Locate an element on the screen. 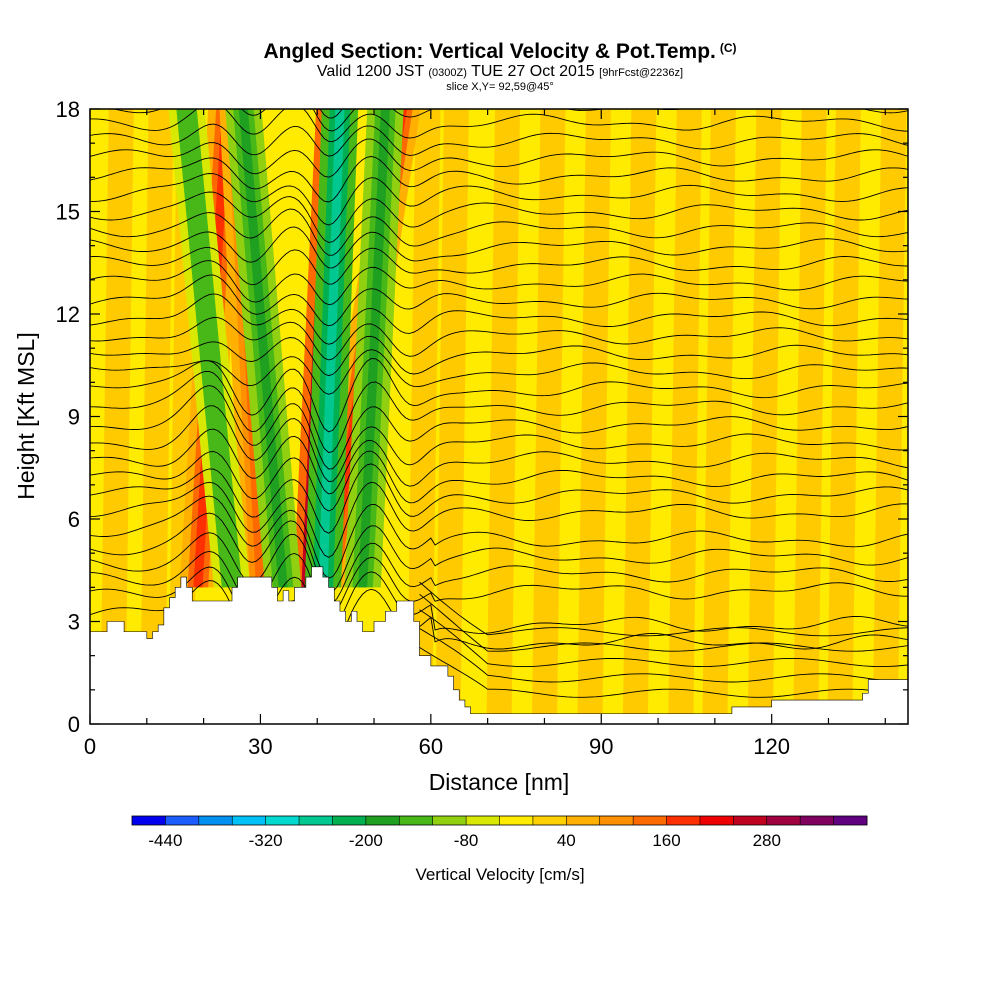 Image resolution: width=1000 pixels, height=1000 pixels. valid-utc: (0300Z) is located at coordinates (447, 73).